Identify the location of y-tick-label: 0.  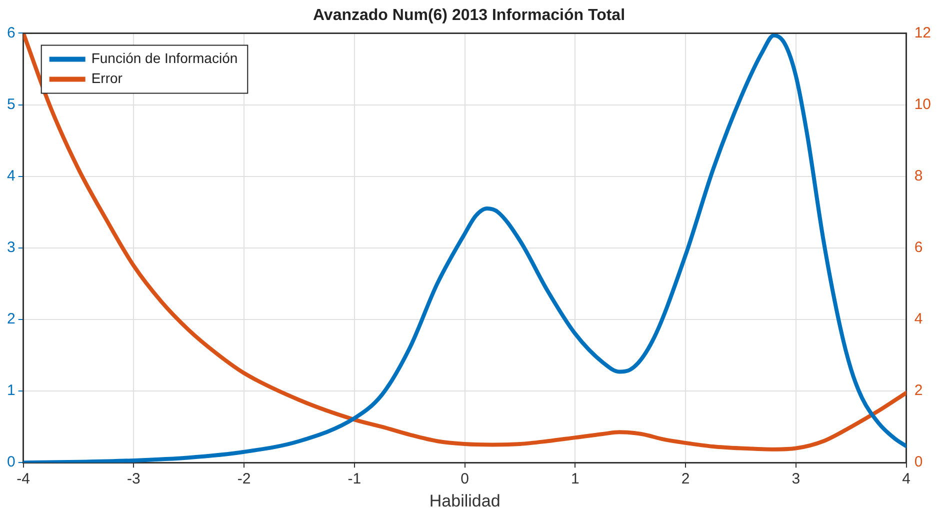
(11, 462).